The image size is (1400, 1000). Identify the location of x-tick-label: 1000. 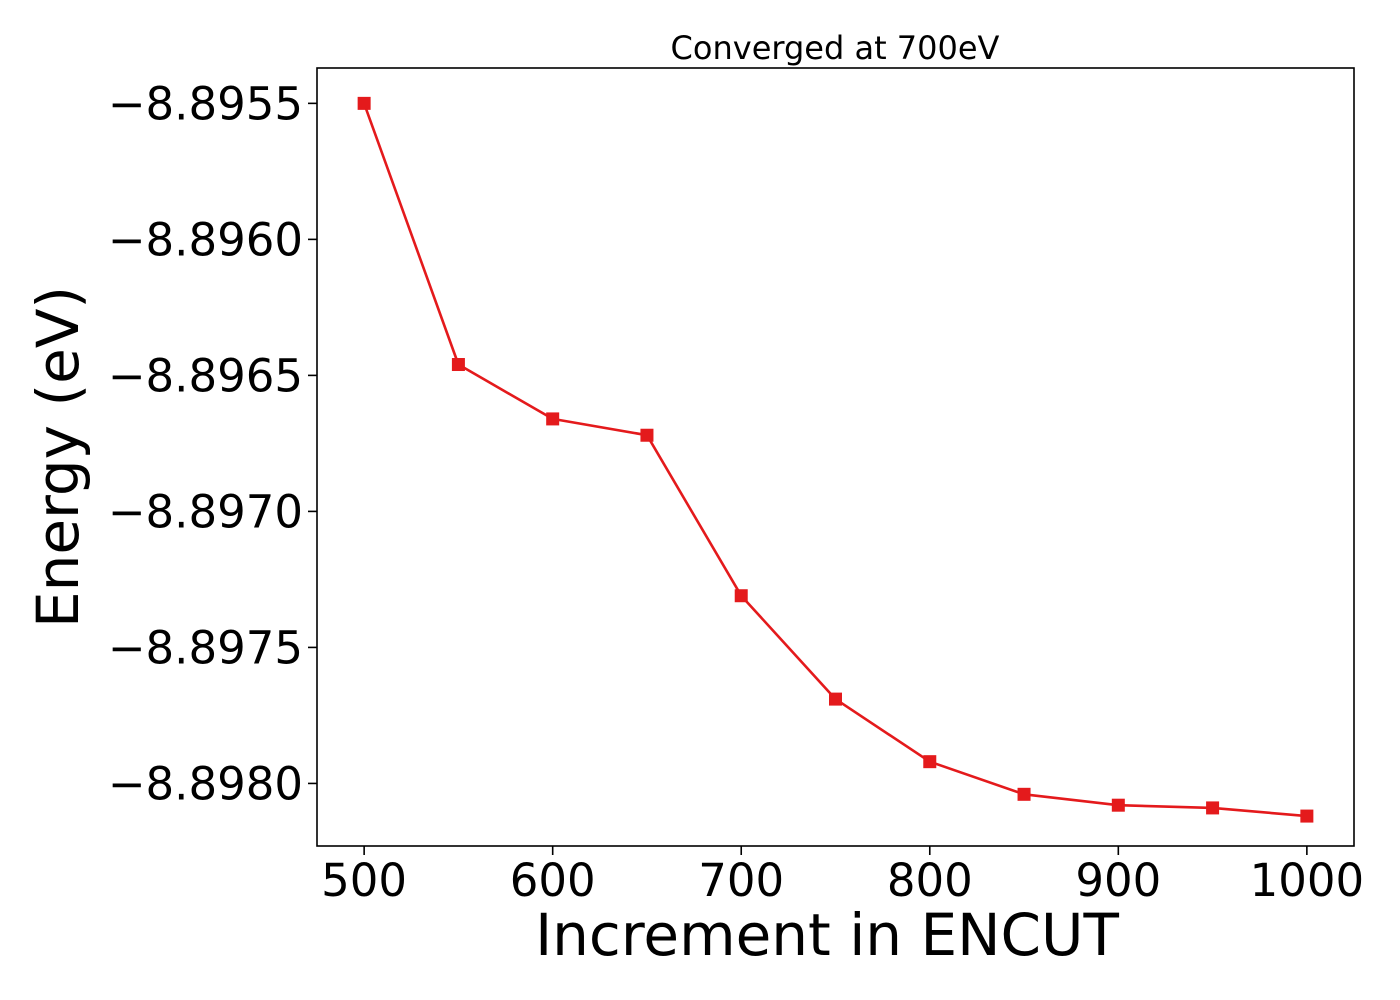
(1307, 880).